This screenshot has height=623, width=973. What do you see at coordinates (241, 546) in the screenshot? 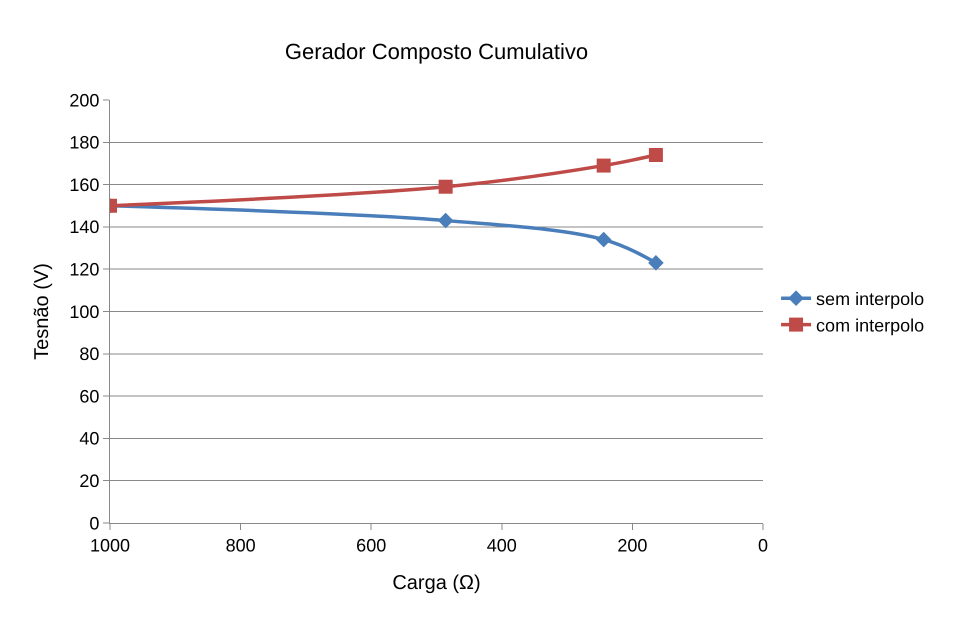
I see `x-tick-label: 800` at bounding box center [241, 546].